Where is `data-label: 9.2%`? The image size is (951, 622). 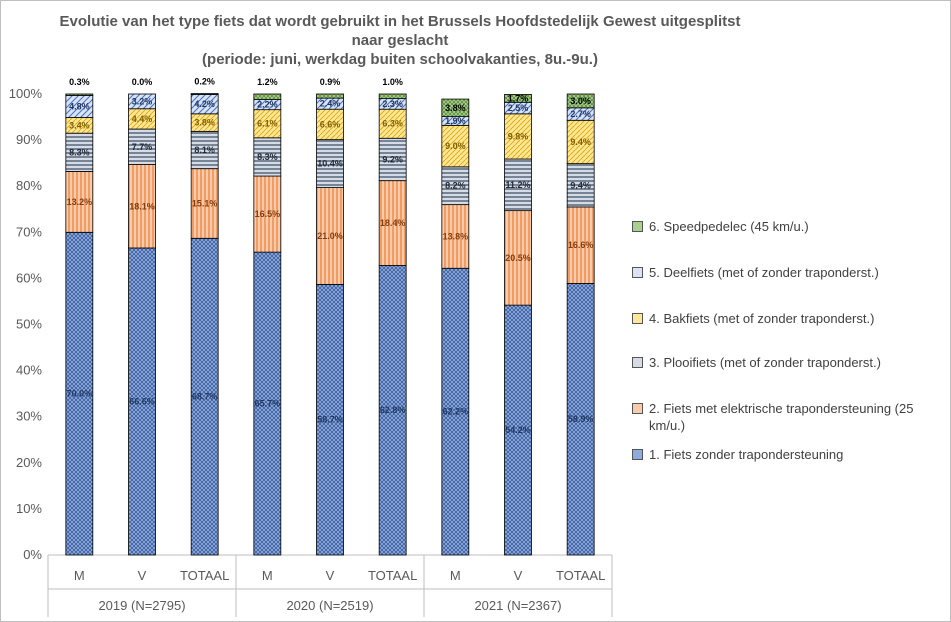 data-label: 9.2% is located at coordinates (392, 159).